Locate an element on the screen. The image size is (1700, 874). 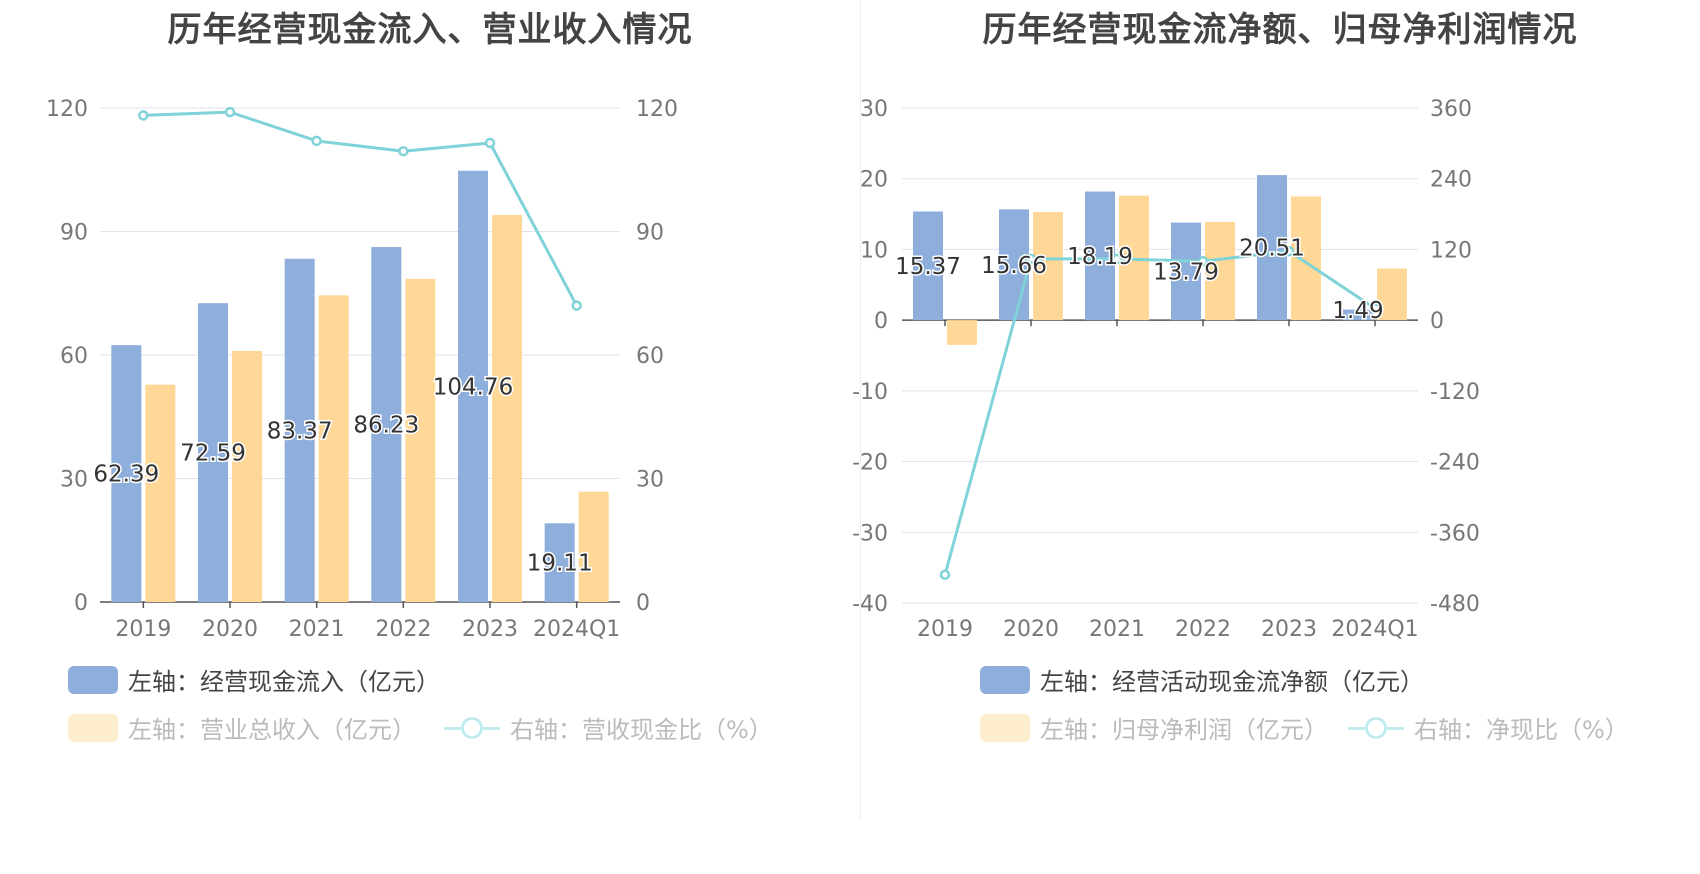
legend-label: 左轴：营业总收入（亿元） is located at coordinates (272, 730).